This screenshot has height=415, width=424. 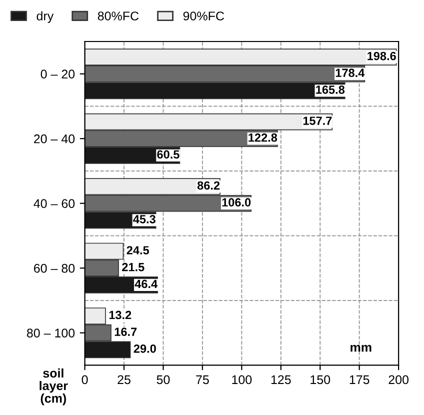 What do you see at coordinates (50, 333) in the screenshot?
I see `y-tick-label: 80 – 100` at bounding box center [50, 333].